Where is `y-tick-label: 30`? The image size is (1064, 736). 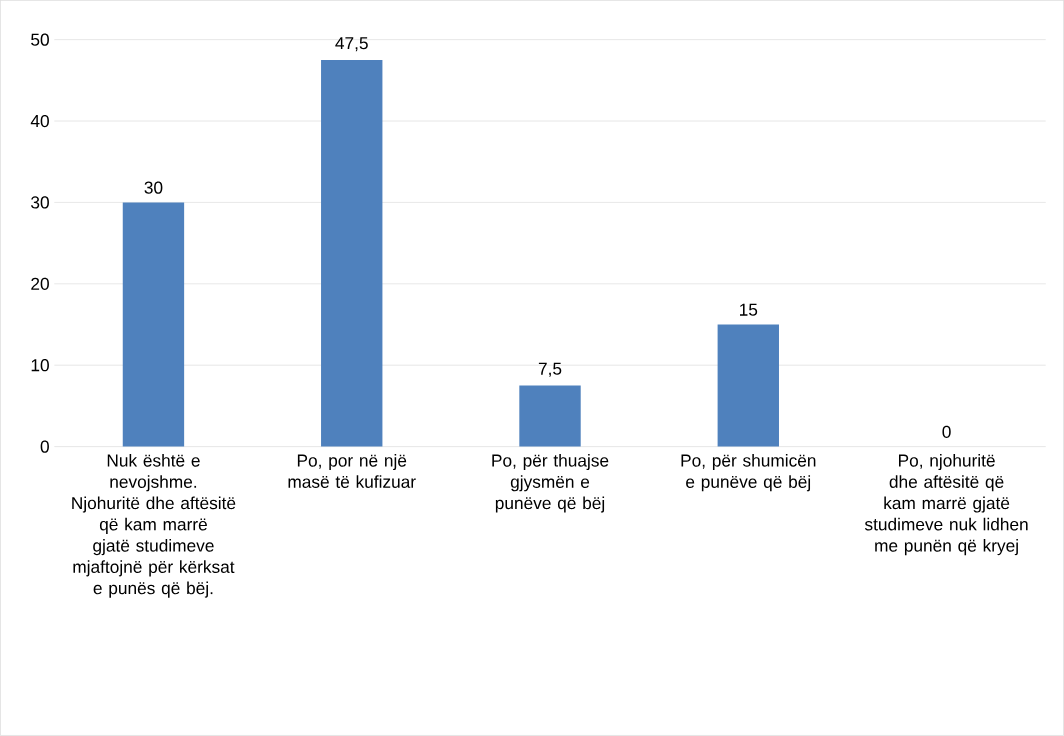 y-tick-label: 30 is located at coordinates (40, 202).